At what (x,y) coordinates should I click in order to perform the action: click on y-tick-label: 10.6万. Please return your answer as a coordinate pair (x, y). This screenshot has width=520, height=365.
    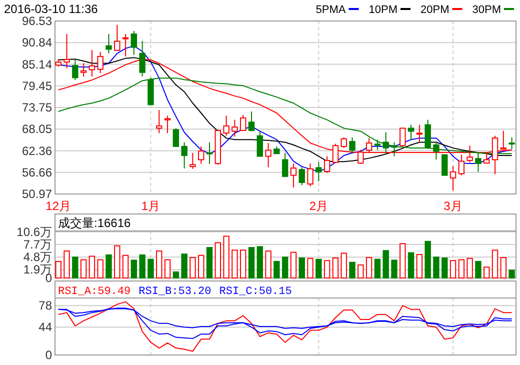
    Looking at the image, I should click on (34, 231).